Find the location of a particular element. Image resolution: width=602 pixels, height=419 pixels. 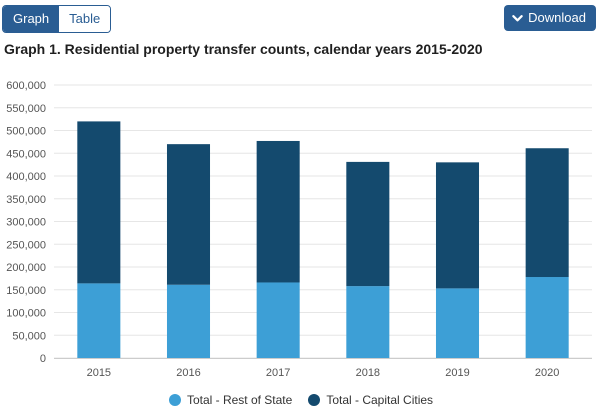

y-tick-label: 600,000 is located at coordinates (26, 86).